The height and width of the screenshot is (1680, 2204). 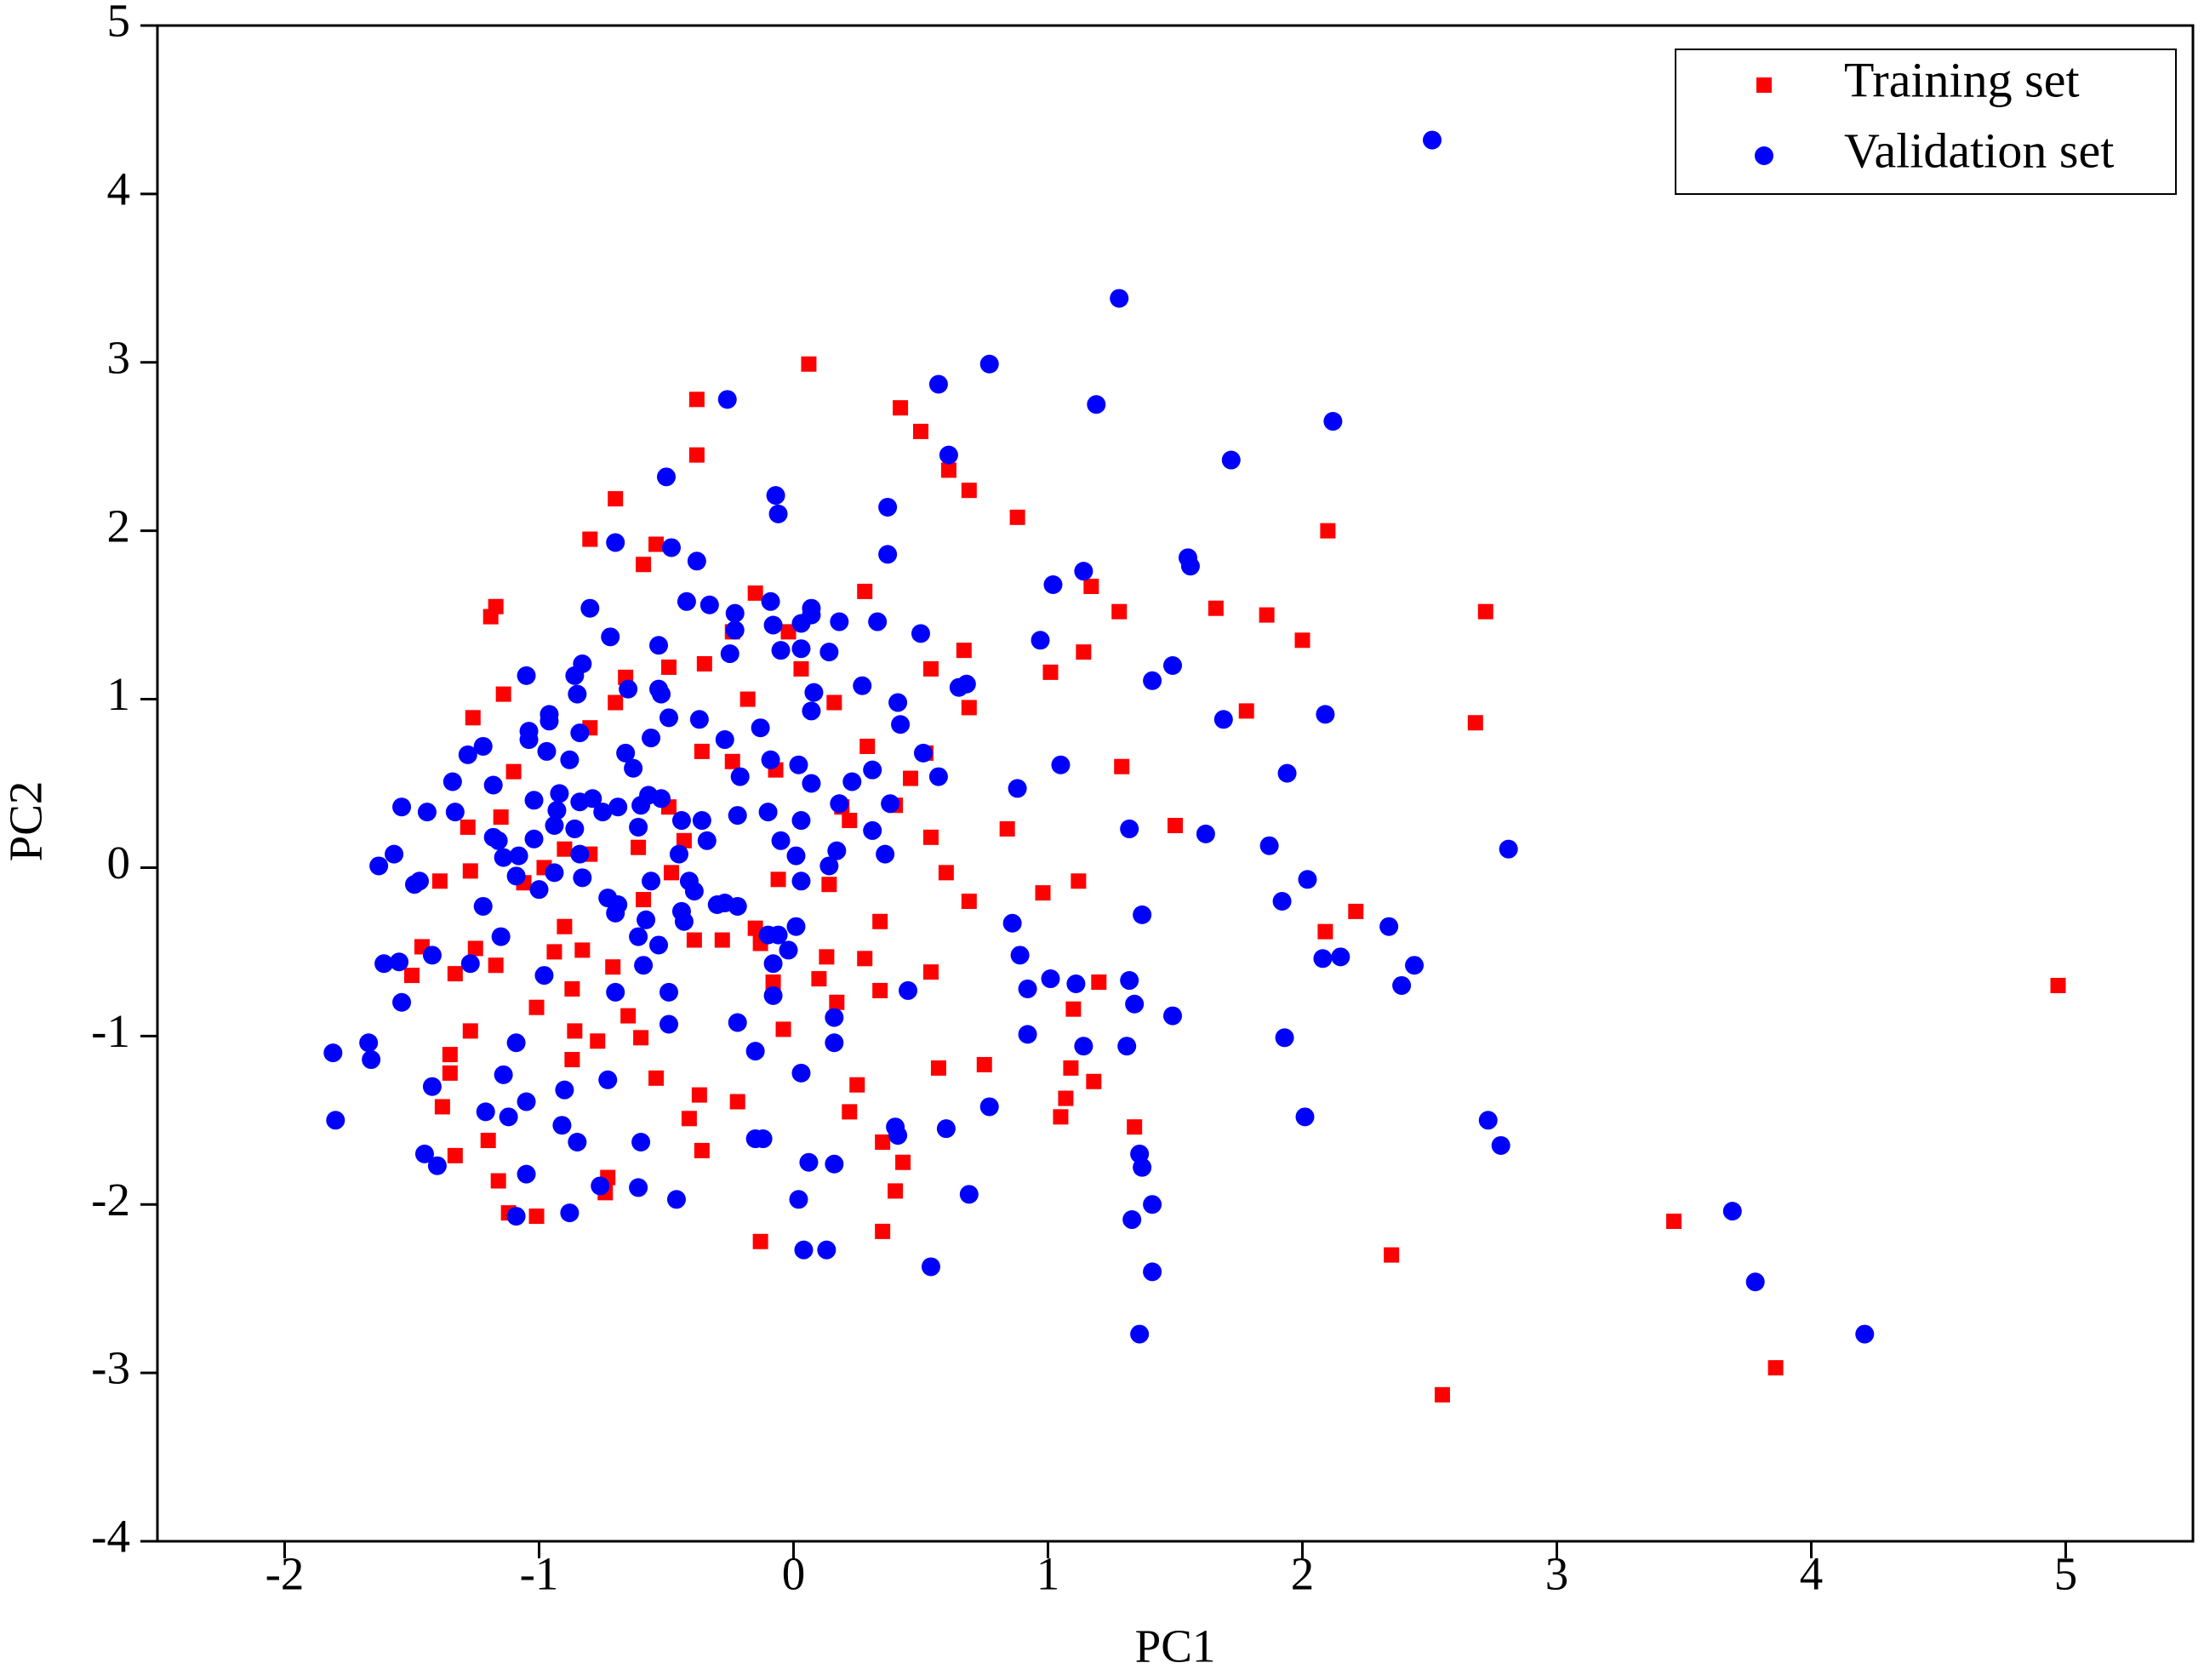 I want to click on y-tick-label: -4, so click(x=111, y=1537).